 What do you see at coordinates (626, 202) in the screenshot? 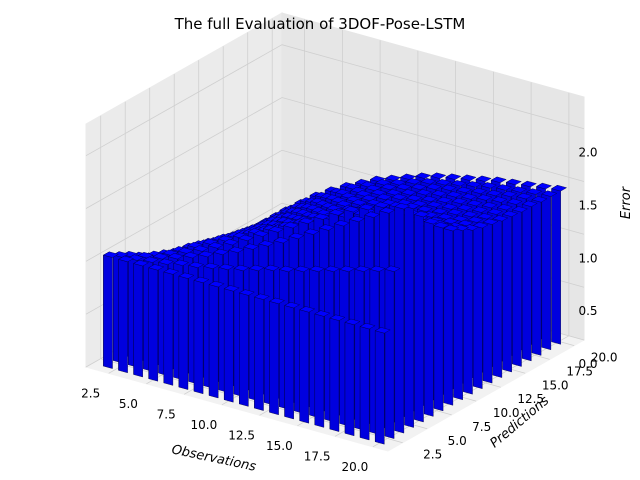
I see `z-axis-label: Error` at bounding box center [626, 202].